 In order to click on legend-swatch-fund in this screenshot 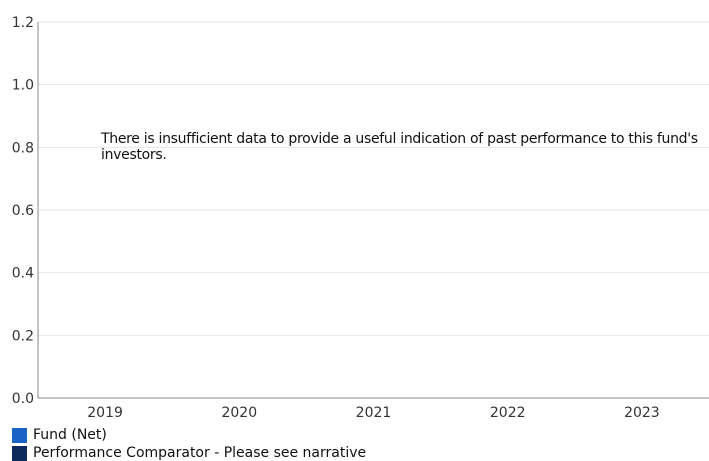, I will do `click(19, 435)`.